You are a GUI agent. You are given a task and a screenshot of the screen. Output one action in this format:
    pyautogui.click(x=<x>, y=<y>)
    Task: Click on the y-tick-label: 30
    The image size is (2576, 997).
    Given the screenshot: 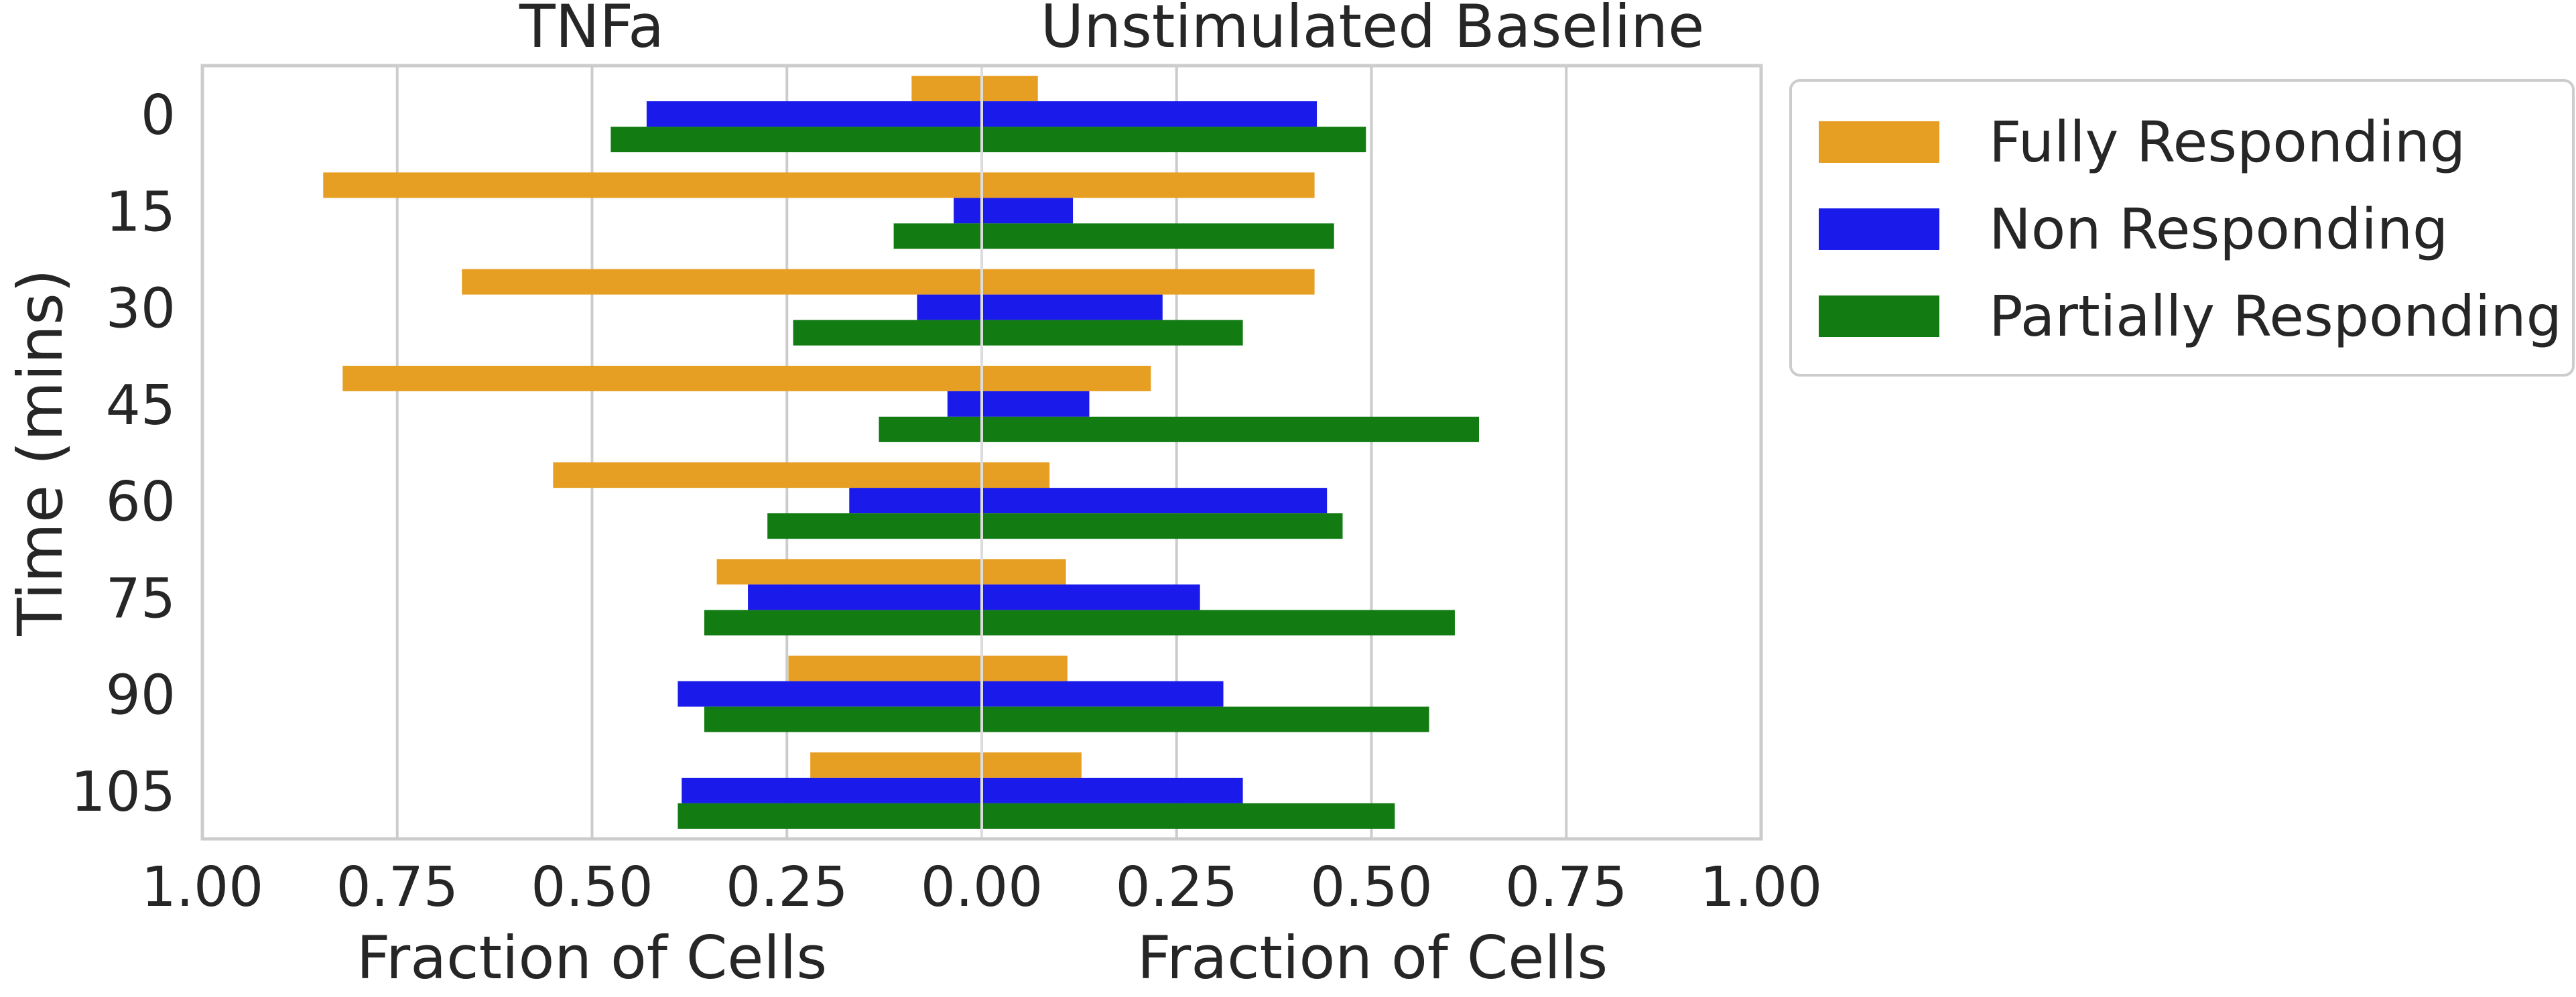 What is the action you would take?
    pyautogui.click(x=141, y=309)
    